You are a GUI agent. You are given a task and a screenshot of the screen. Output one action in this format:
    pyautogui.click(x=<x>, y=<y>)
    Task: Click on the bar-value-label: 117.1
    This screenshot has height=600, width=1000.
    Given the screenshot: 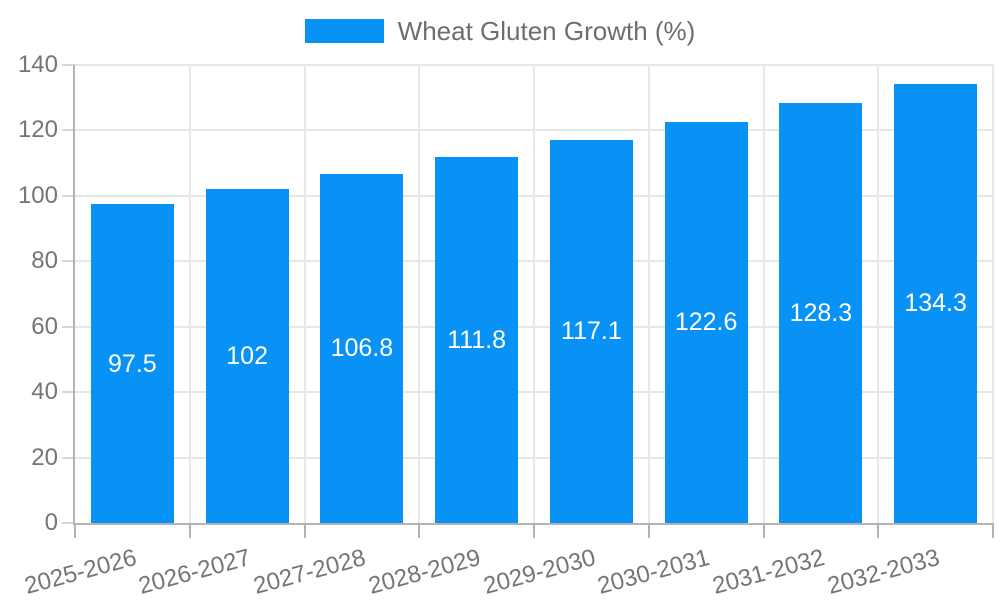 What is the action you would take?
    pyautogui.click(x=591, y=331)
    